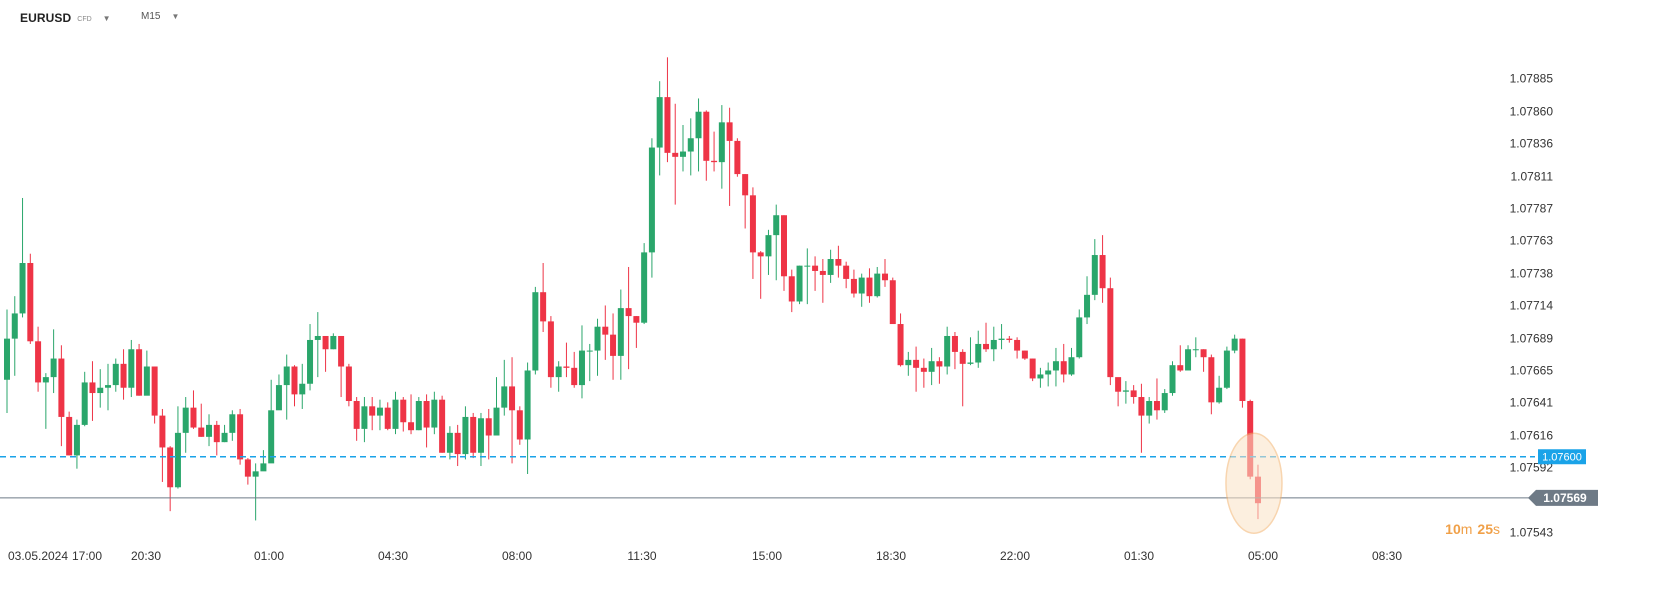 The height and width of the screenshot is (603, 1653). I want to click on level-price-badge: 1.07600, so click(1562, 457).